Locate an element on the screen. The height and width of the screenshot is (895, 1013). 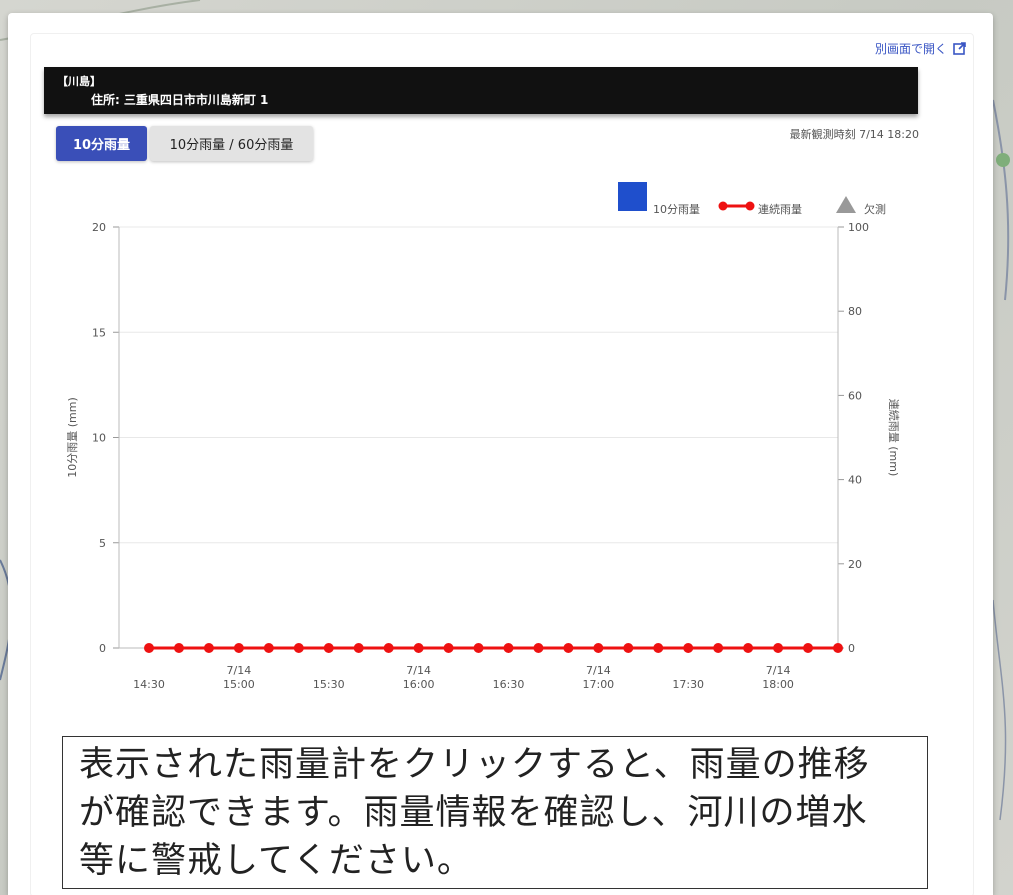
y2-tick-label: 80 is located at coordinates (855, 311).